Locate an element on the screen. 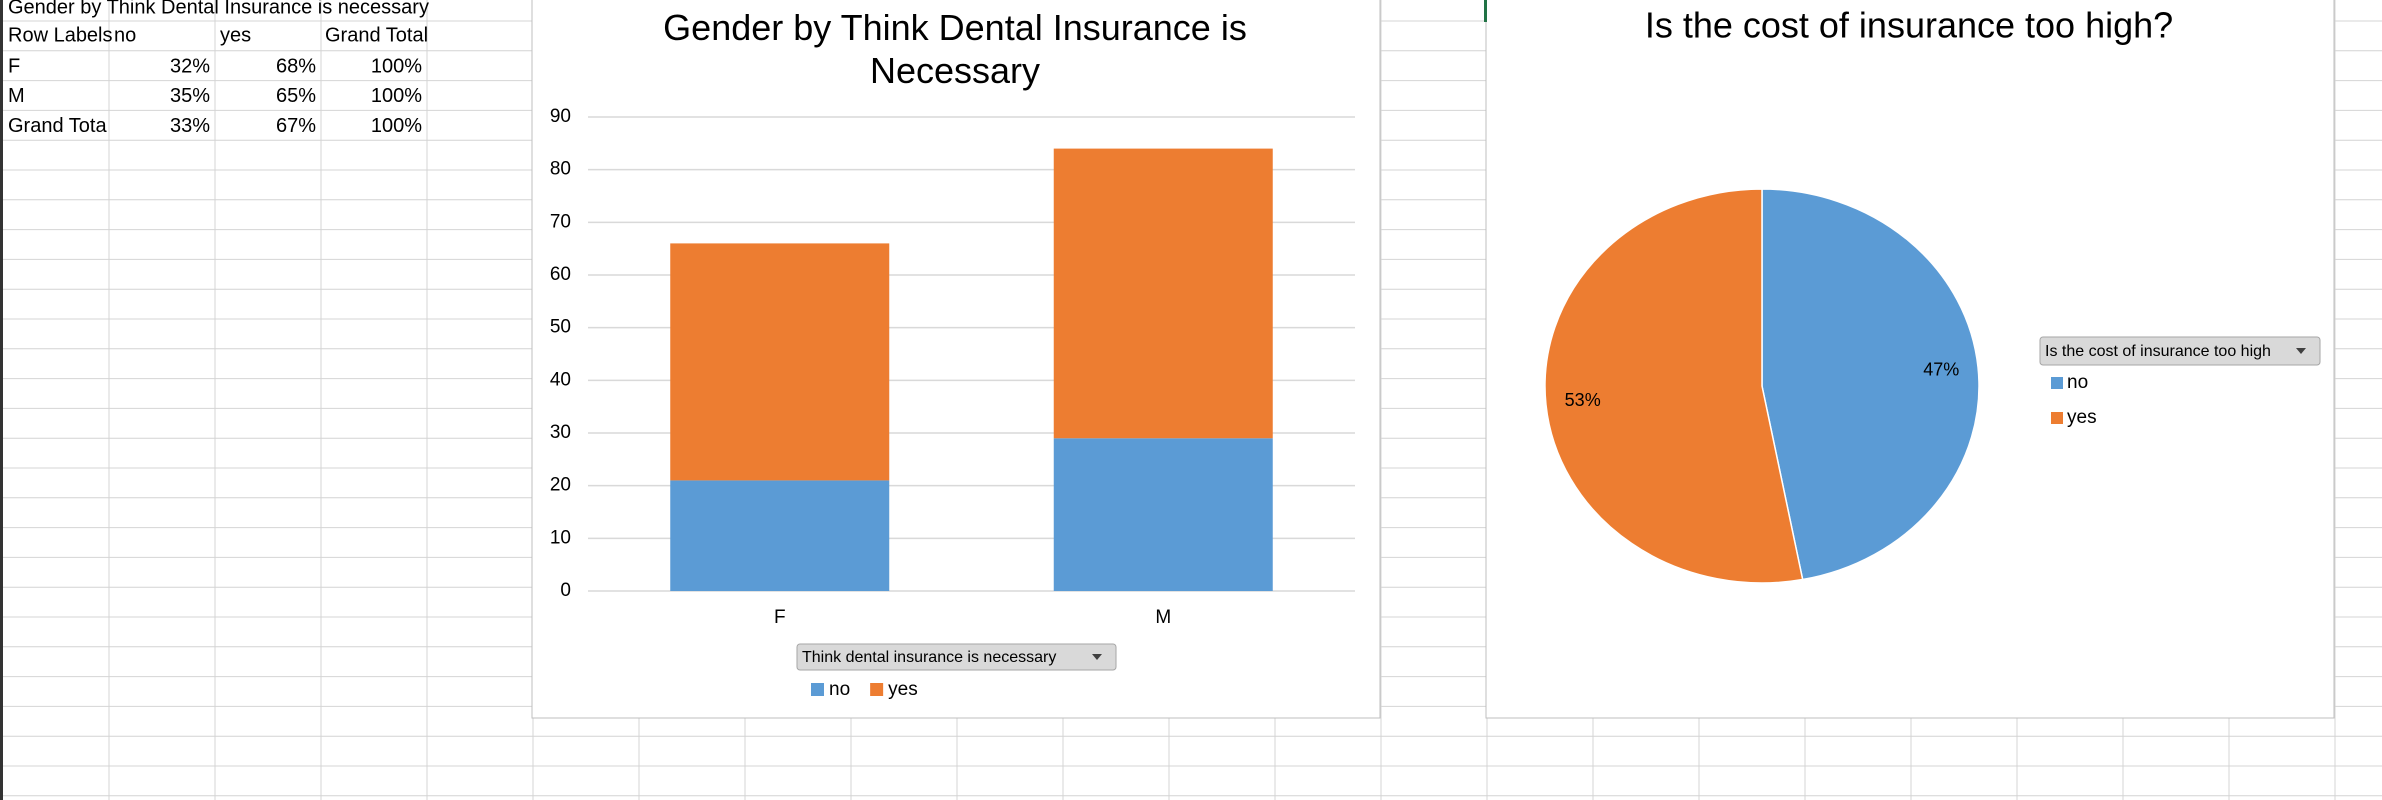  table-header: Grand Total is located at coordinates (376, 35).